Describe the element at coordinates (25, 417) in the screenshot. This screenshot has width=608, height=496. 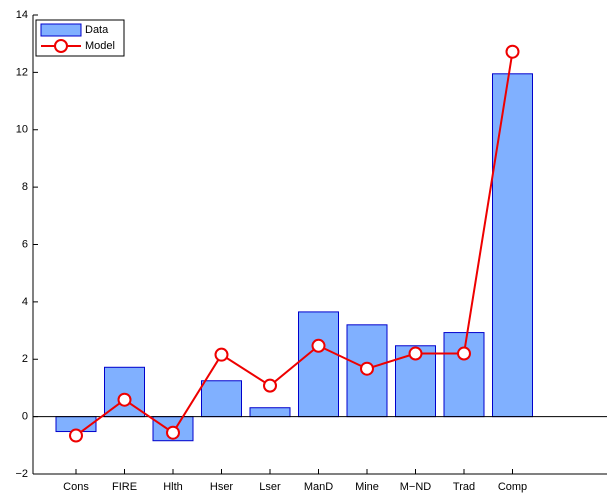
I see `y-tick-label: 0` at that location.